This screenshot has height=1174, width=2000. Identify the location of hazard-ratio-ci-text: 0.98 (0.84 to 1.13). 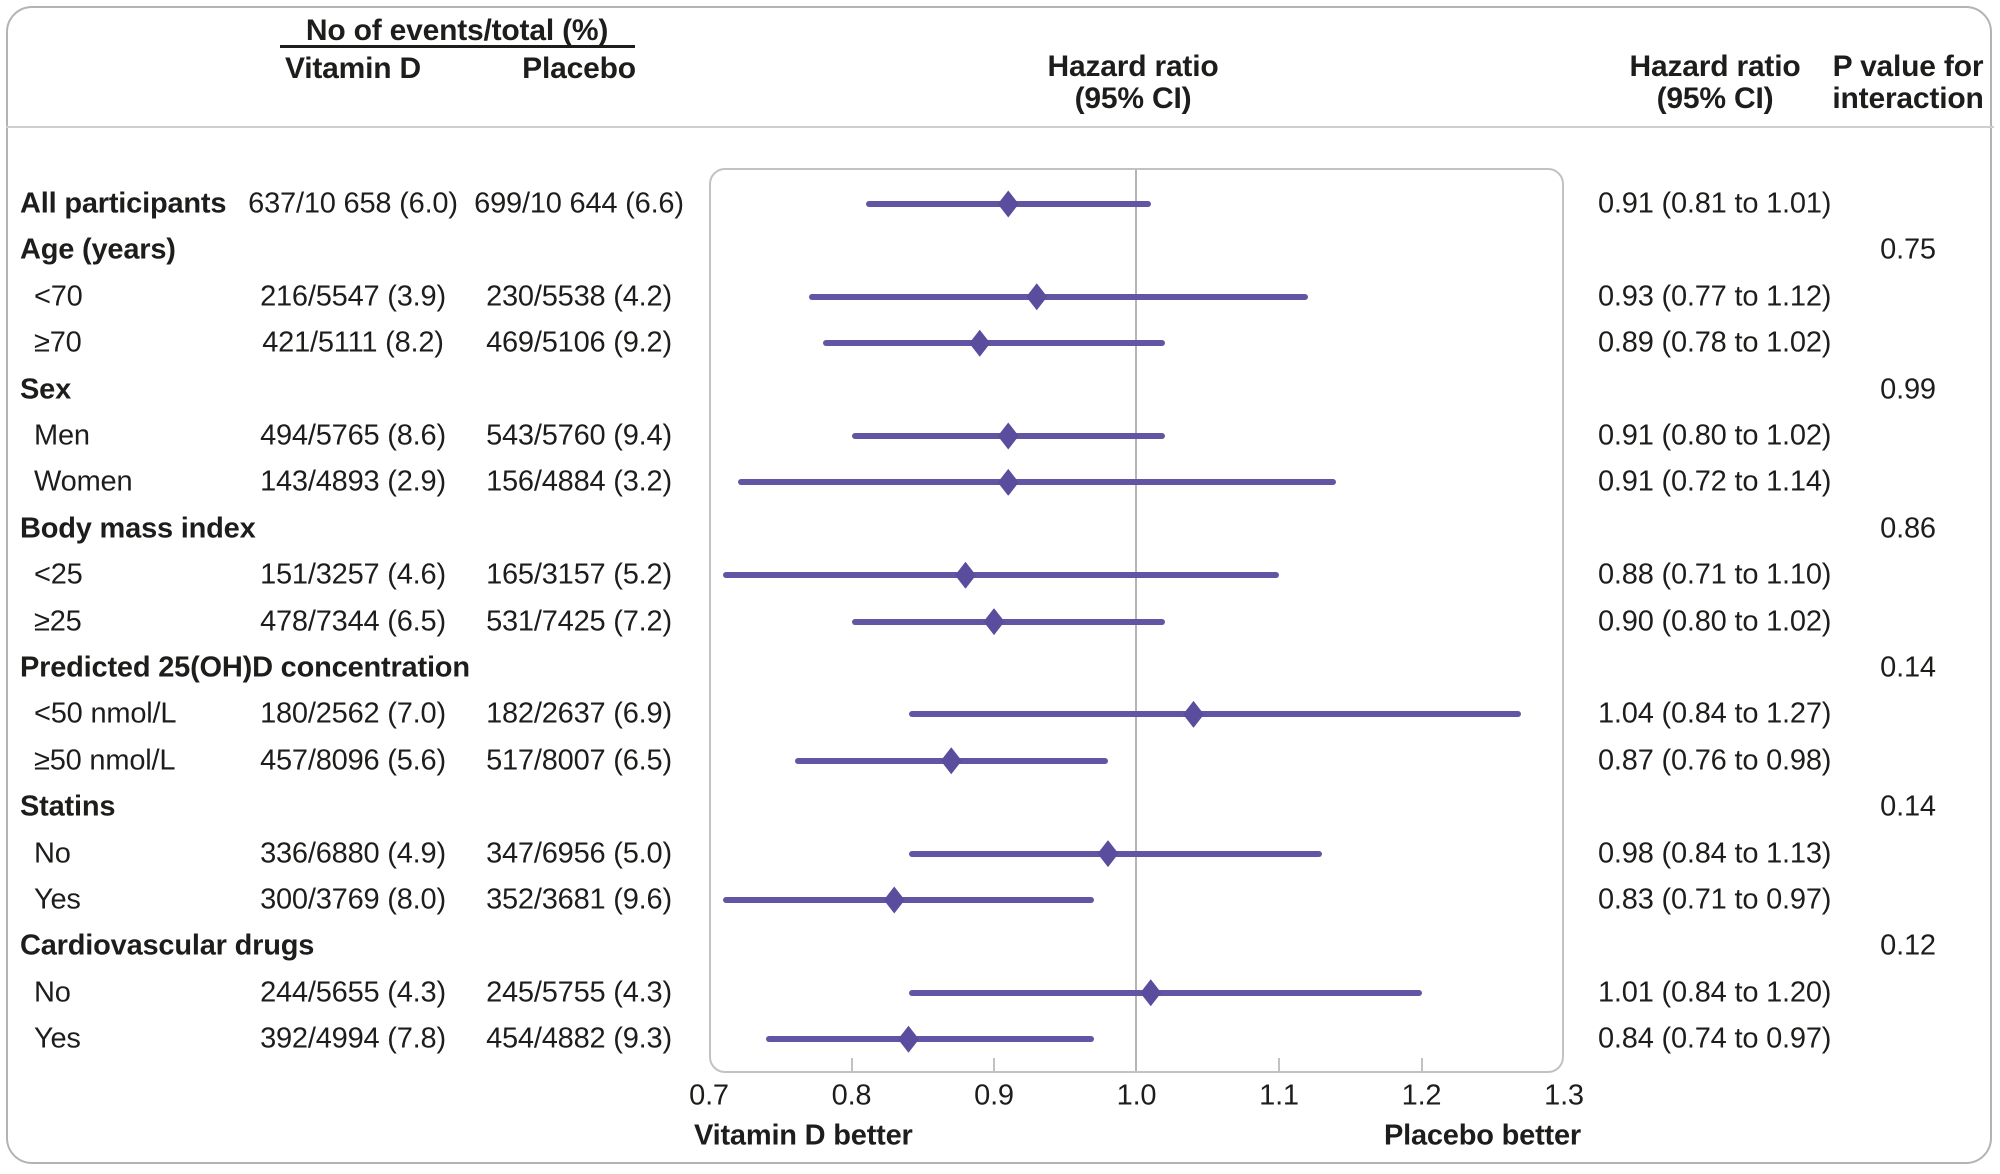
(1715, 853).